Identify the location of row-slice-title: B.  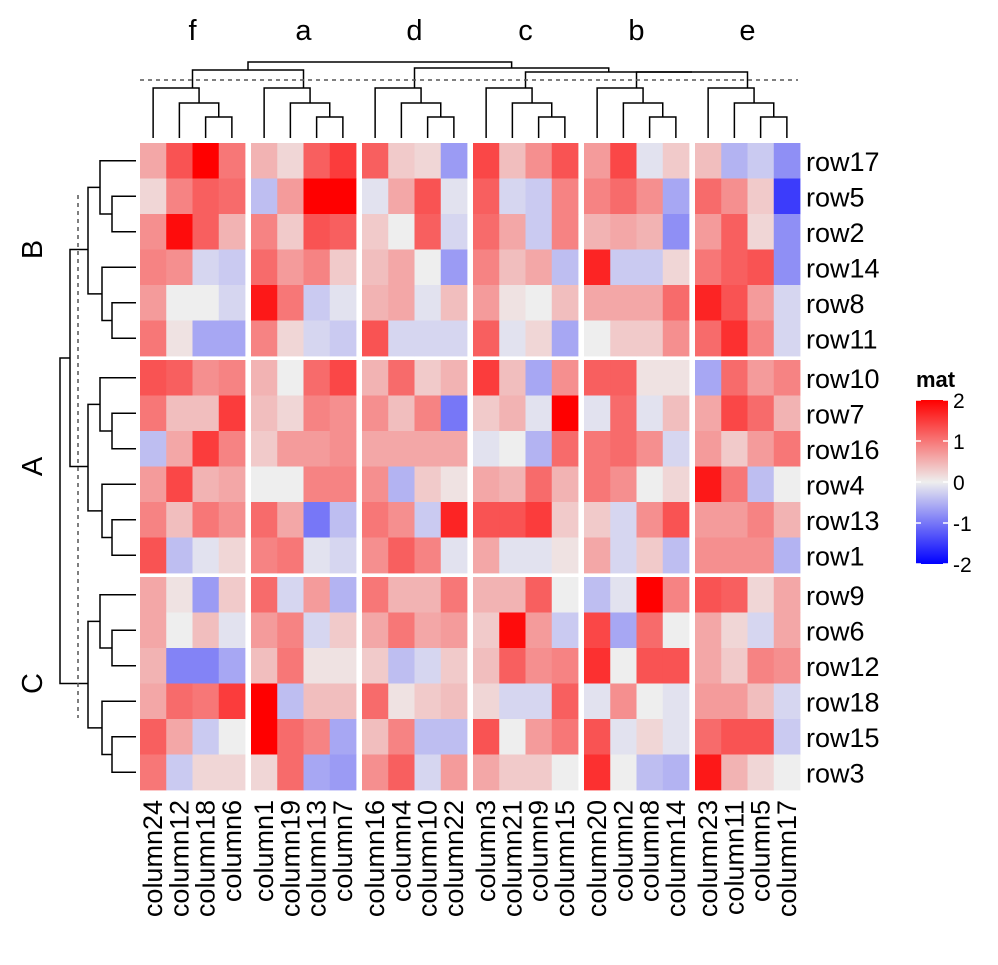
(33, 249).